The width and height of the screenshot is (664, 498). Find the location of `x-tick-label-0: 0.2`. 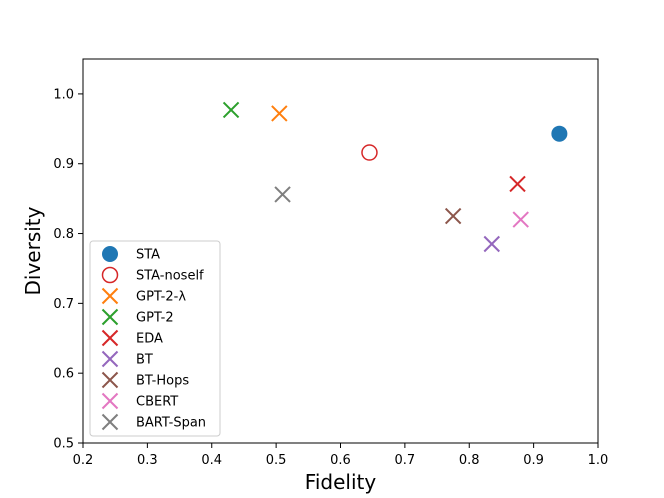

x-tick-label-0: 0.2 is located at coordinates (83, 460).